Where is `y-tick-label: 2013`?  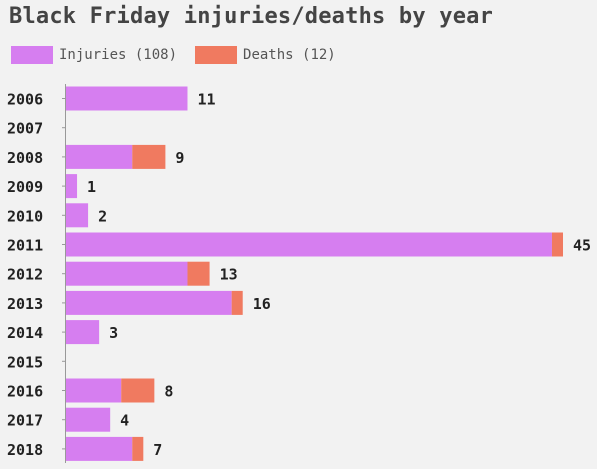
y-tick-label: 2013 is located at coordinates (25, 304).